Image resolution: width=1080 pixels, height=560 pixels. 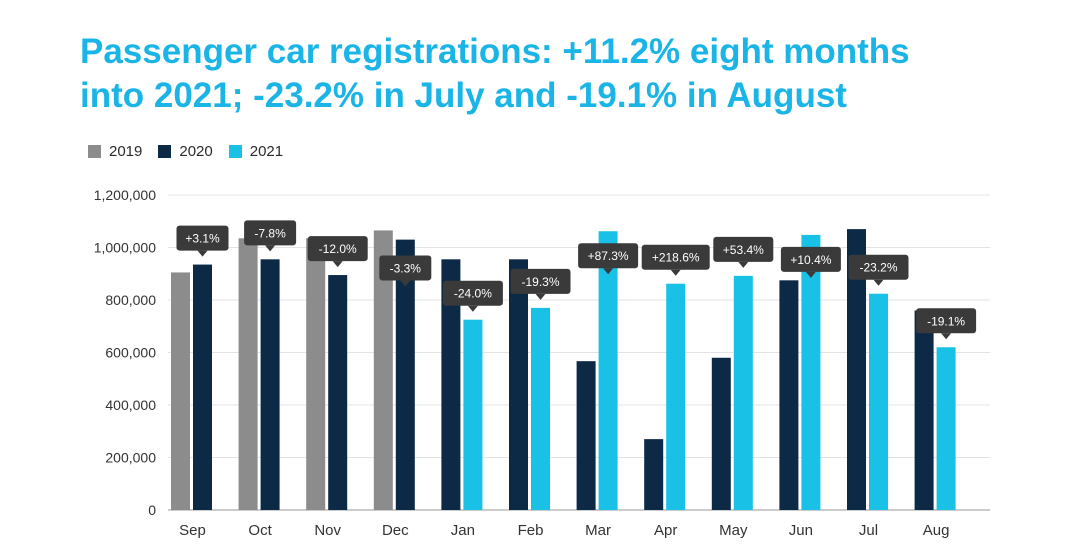 I want to click on callout-label: -3.3%, so click(x=406, y=268).